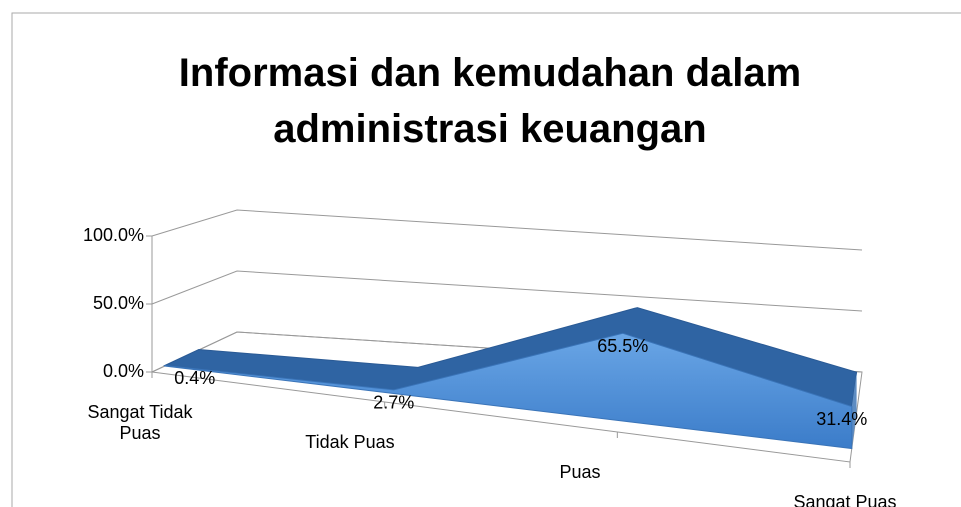 The height and width of the screenshot is (507, 961). What do you see at coordinates (854, 410) in the screenshot?
I see `area-end` at bounding box center [854, 410].